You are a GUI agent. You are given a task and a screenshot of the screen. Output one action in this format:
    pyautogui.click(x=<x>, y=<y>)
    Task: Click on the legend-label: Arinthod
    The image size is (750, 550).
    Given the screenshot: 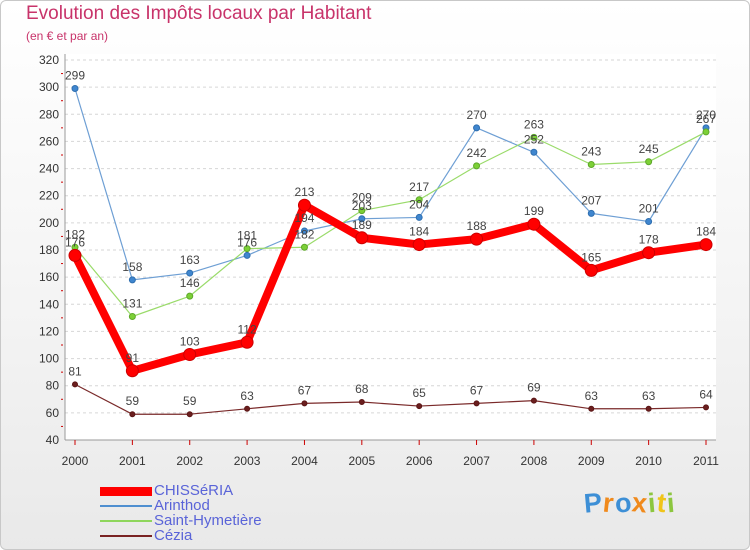 What is the action you would take?
    pyautogui.click(x=182, y=505)
    